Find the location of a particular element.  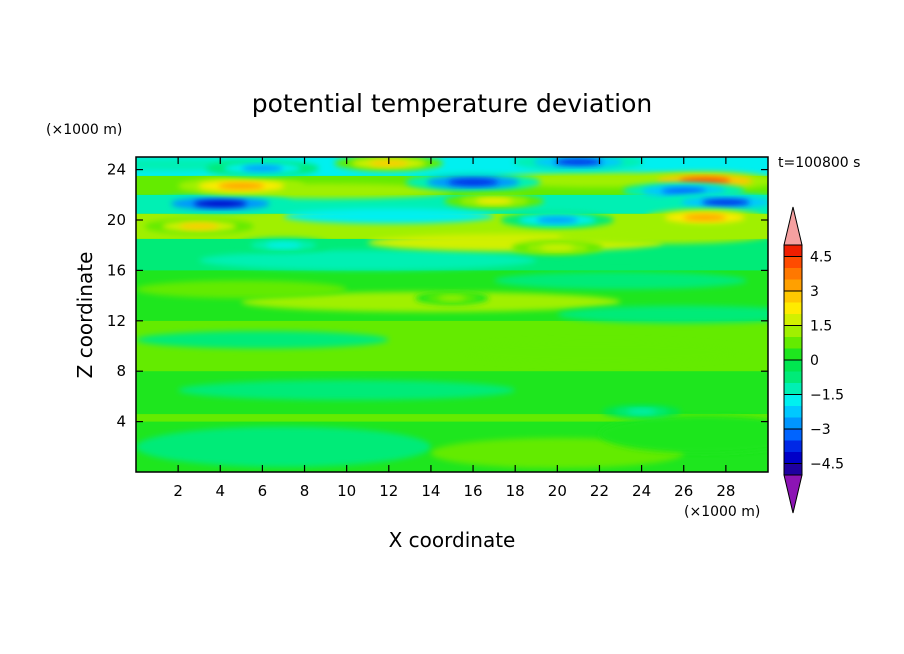

colorbar: 4.5 3 1.5 0 −1.5 −3 −4.5 is located at coordinates (813, 360).